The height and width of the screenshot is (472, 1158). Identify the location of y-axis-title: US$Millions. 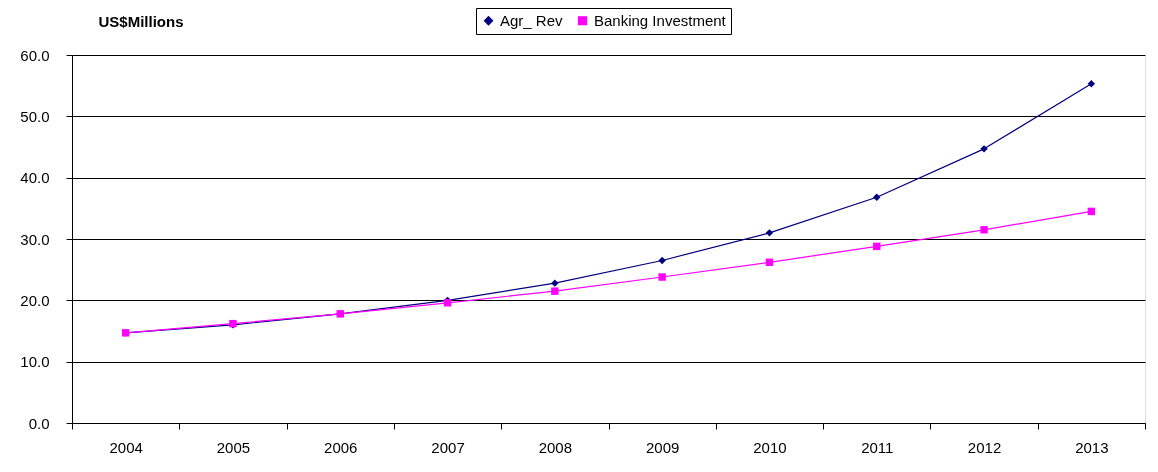
(141, 21).